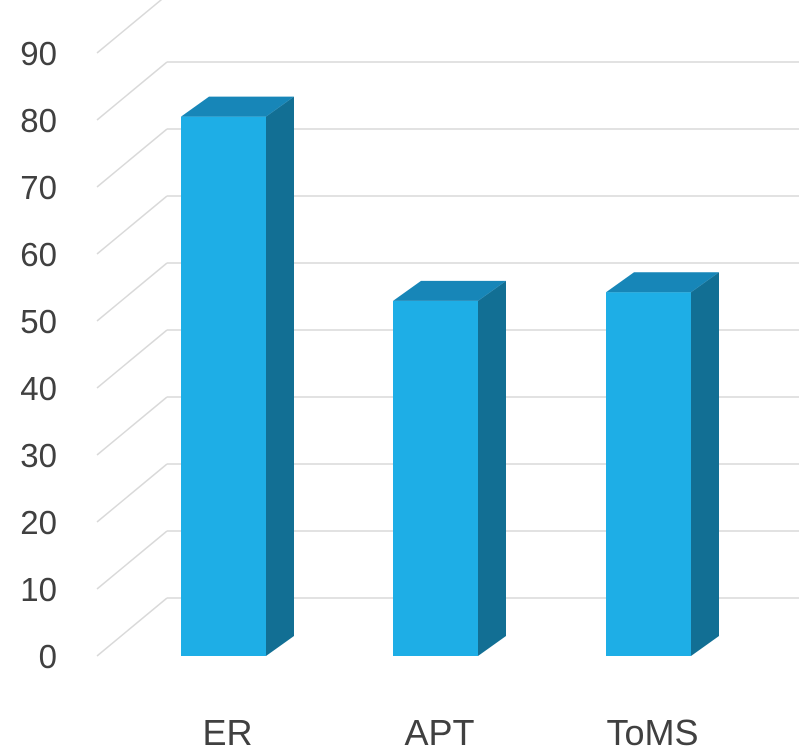 This screenshot has height=751, width=799. I want to click on x-tick-label-toms: ToMS, so click(652, 731).